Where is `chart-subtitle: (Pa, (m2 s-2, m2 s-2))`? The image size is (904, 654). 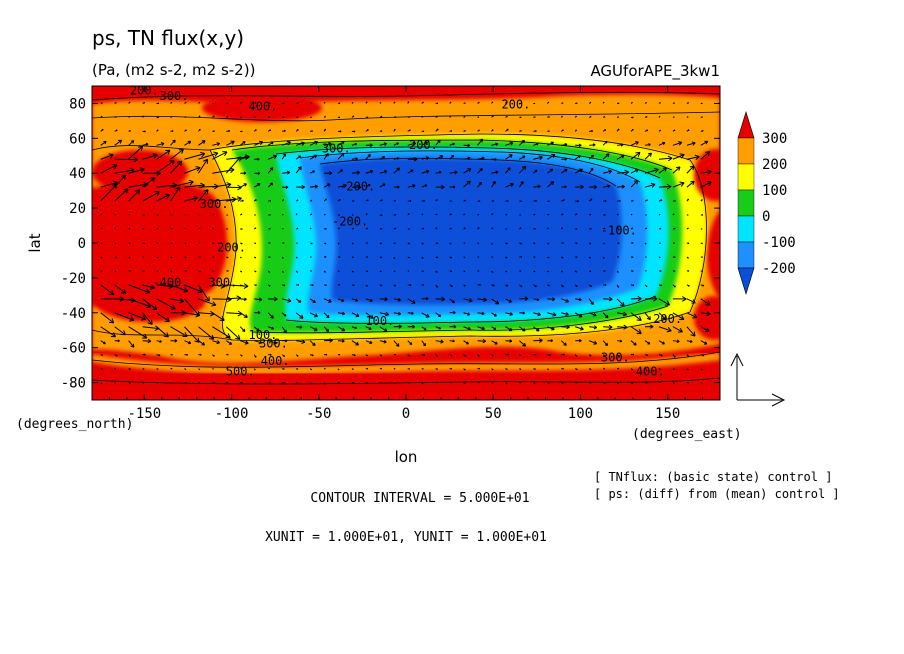 chart-subtitle: (Pa, (m2 s-2, m2 s-2)) is located at coordinates (173, 70).